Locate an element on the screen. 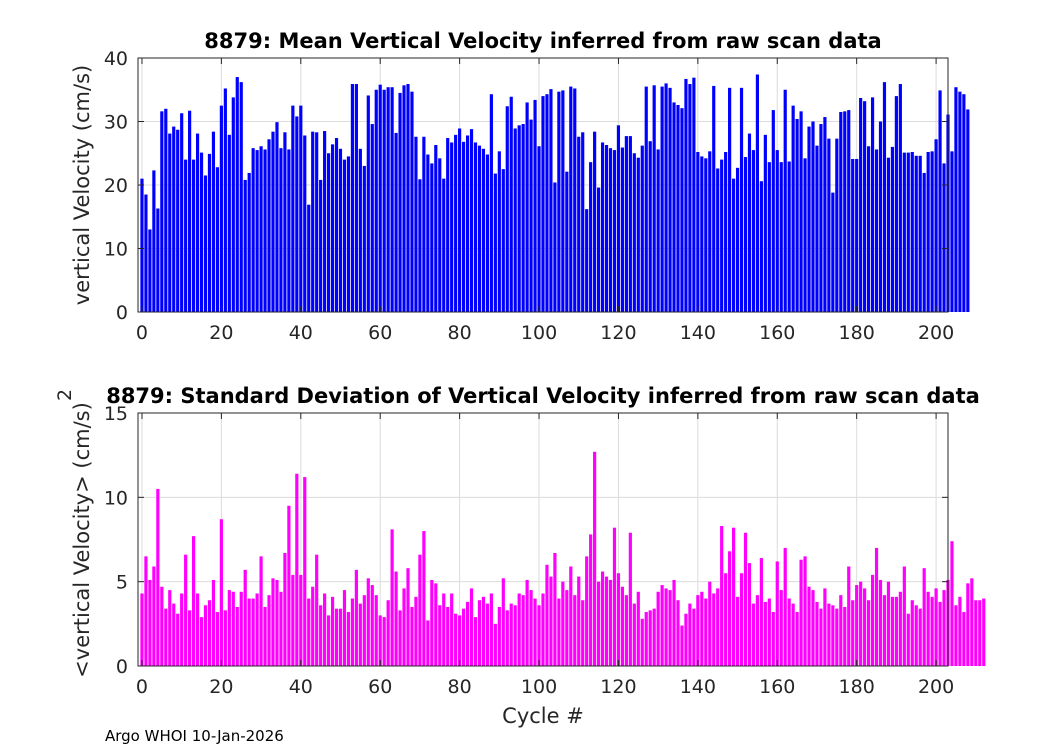 The width and height of the screenshot is (1050, 750). x-tick-label: 160 is located at coordinates (777, 333).